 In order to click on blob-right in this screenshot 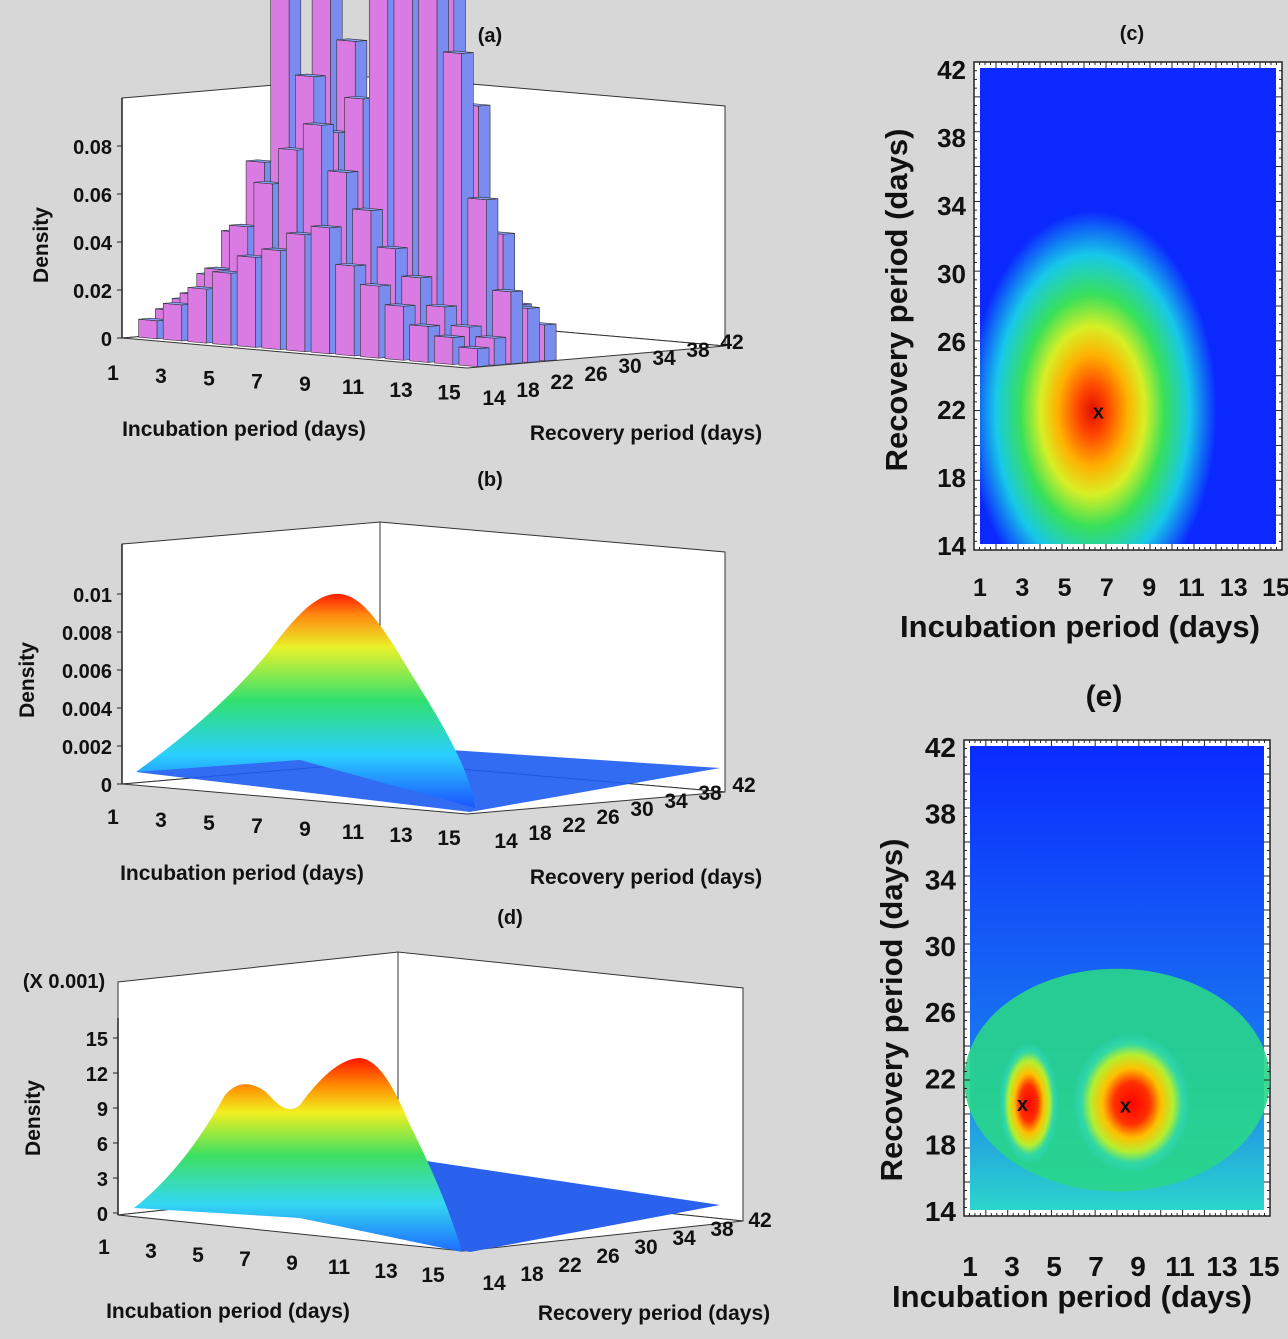, I will do `click(1131, 1103)`.